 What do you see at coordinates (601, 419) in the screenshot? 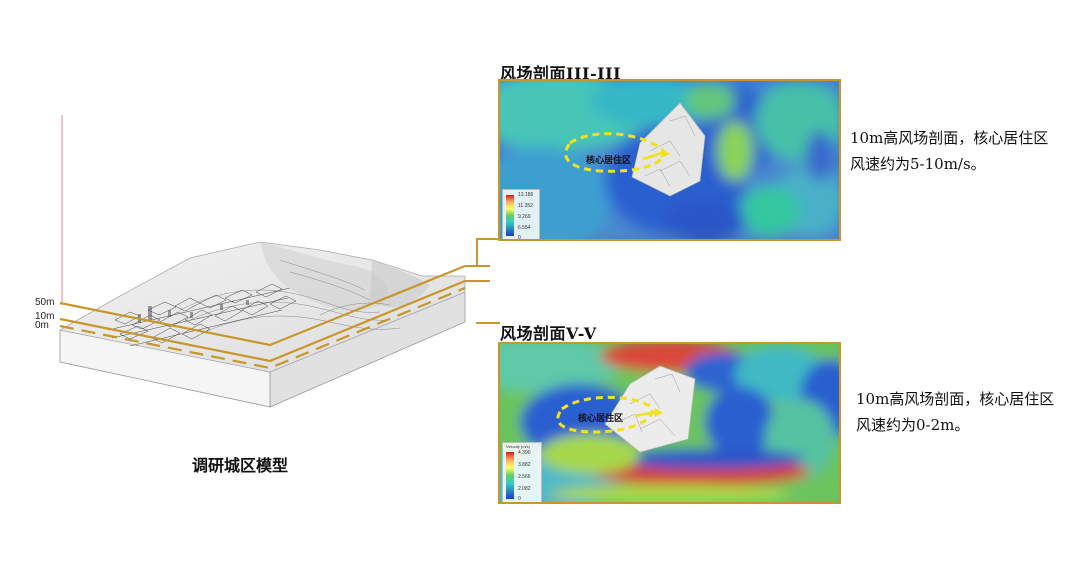
I see `panel-2-zone-label: 核心居住区` at bounding box center [601, 419].